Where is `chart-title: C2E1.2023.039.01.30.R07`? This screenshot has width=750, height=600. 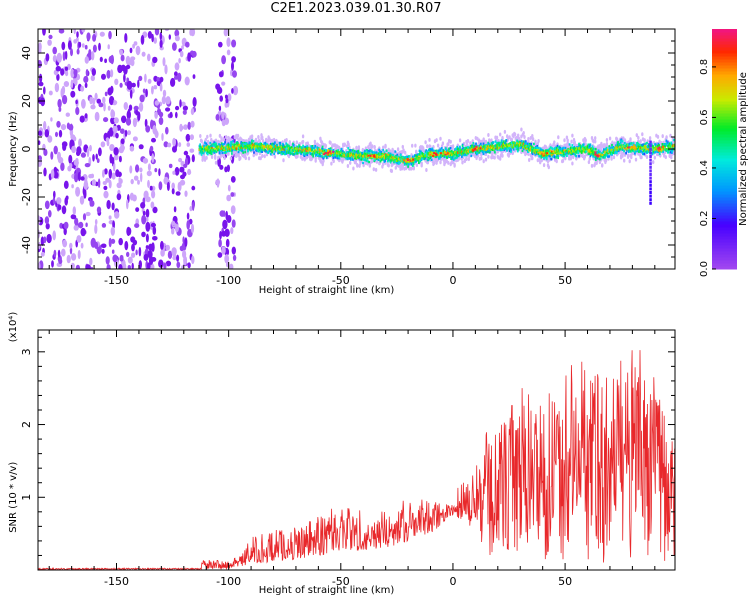 chart-title: C2E1.2023.039.01.30.R07 is located at coordinates (356, 8).